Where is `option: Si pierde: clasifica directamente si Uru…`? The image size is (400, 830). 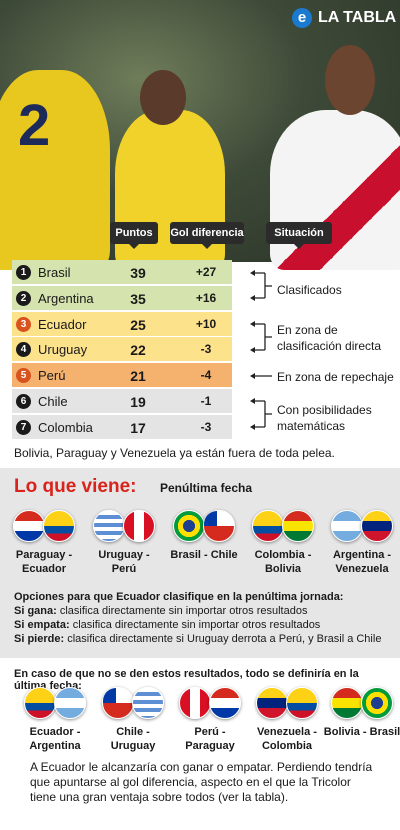 option: Si pierde: clasifica directamente si Uru… is located at coordinates (204, 639).